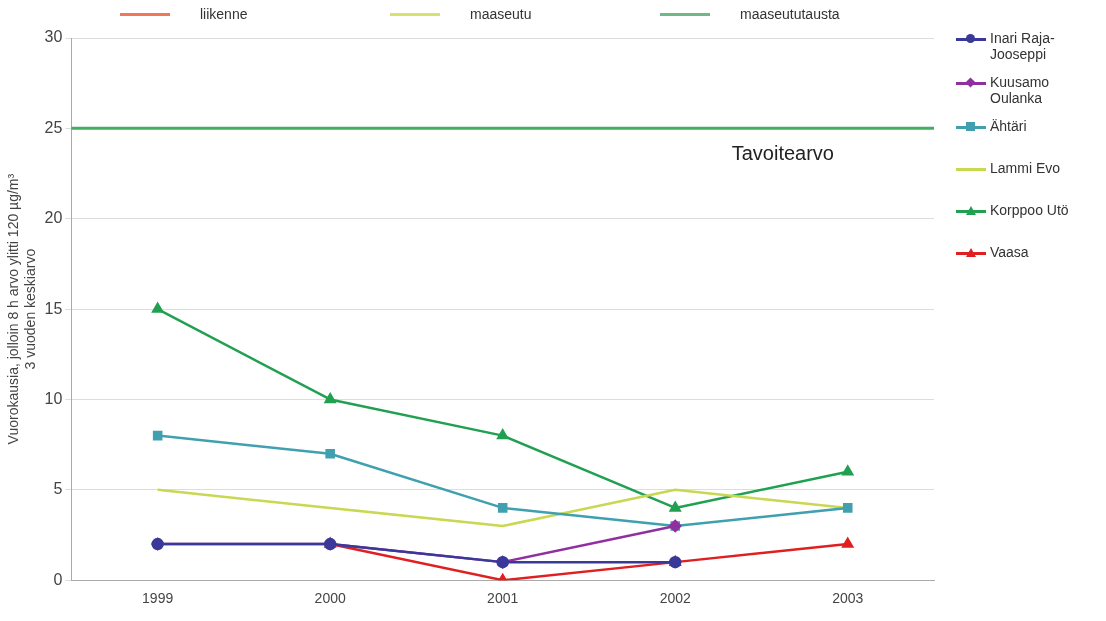 The image size is (1106, 621). I want to click on x-tick-label: 2002, so click(675, 598).